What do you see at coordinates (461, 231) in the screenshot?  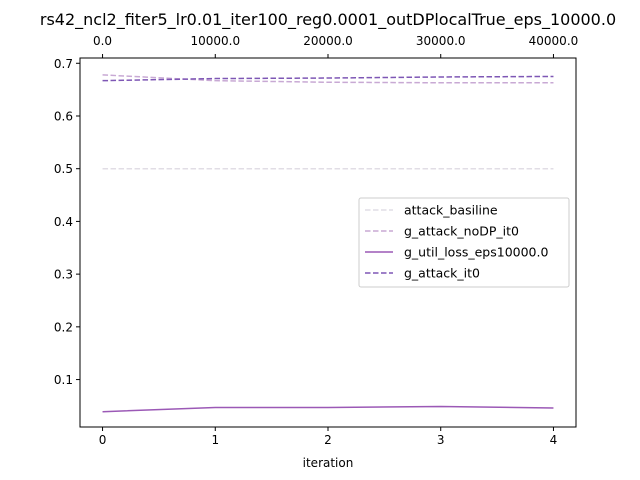 I see `legend-label: g_attack_noDP_it0` at bounding box center [461, 231].